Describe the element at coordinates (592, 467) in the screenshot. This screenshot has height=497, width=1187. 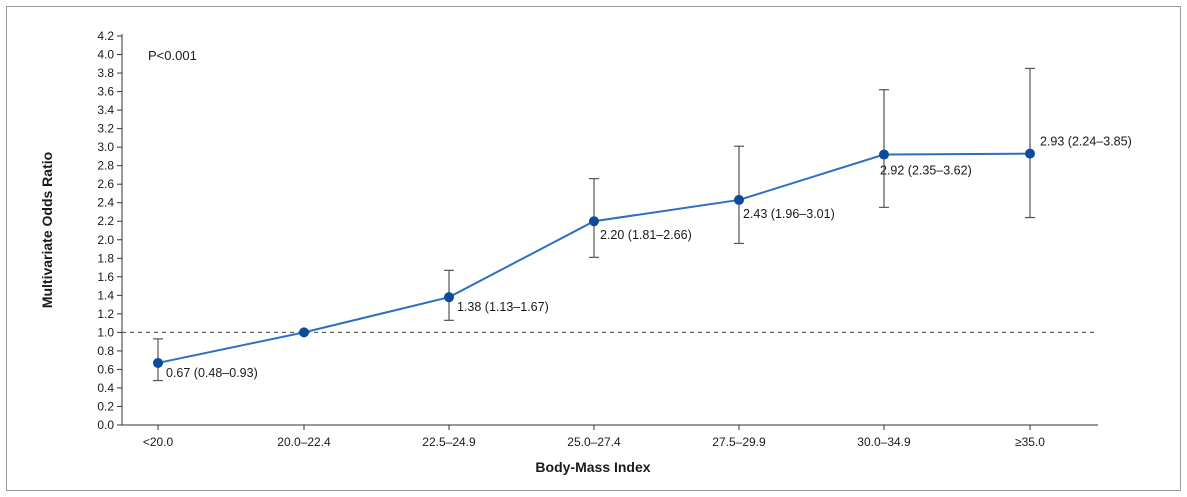
I see `x-axis-label: Body-Mass Index` at that location.